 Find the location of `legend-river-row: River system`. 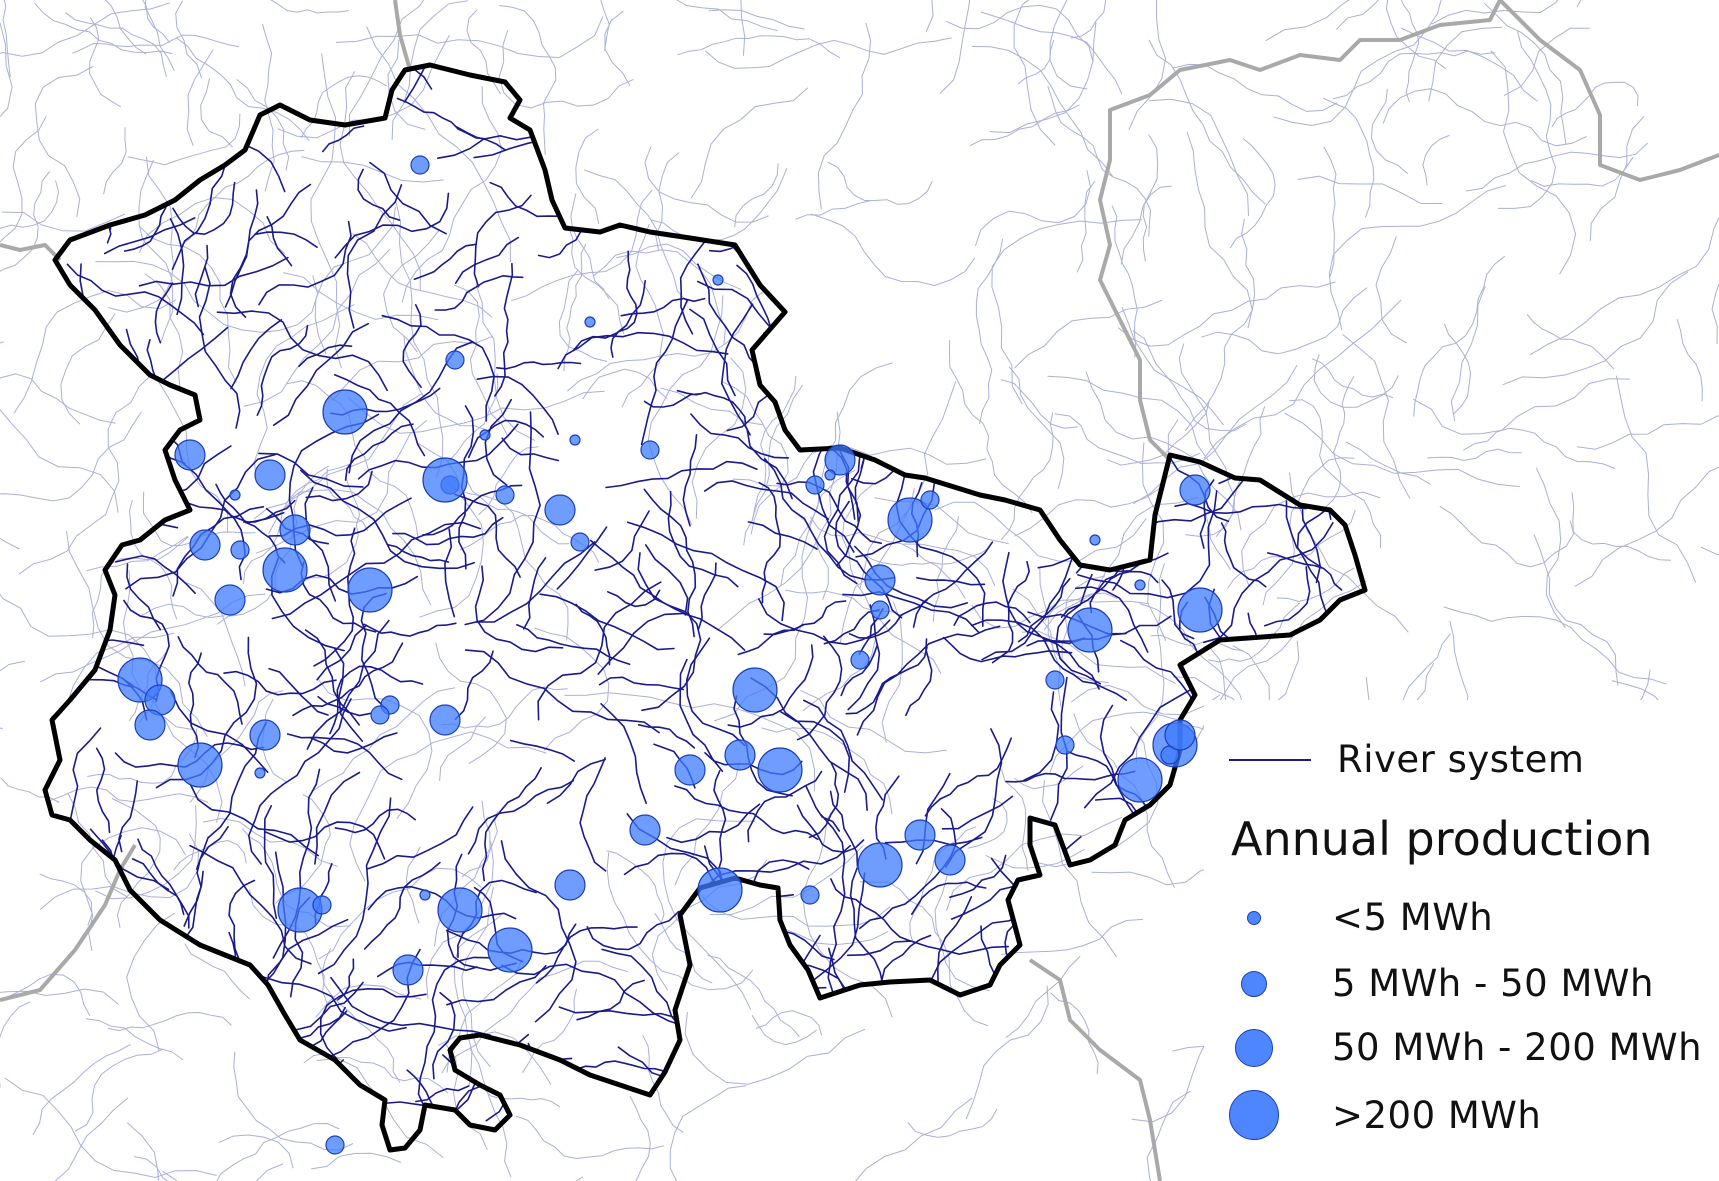

legend-river-row: River system is located at coordinates (1394, 759).